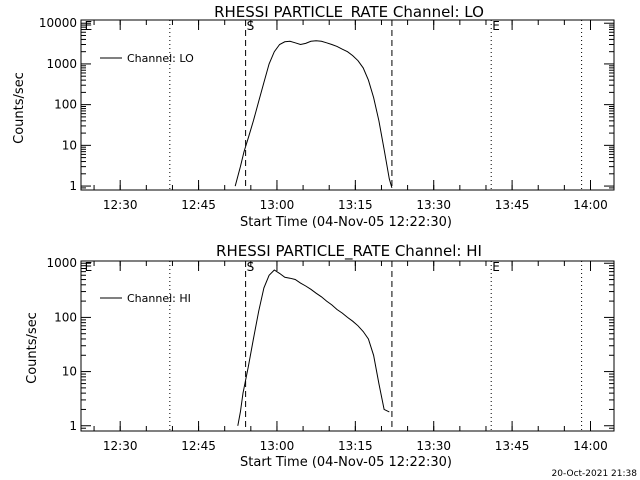  I want to click on legend-label: Channel: HI, so click(159, 298).